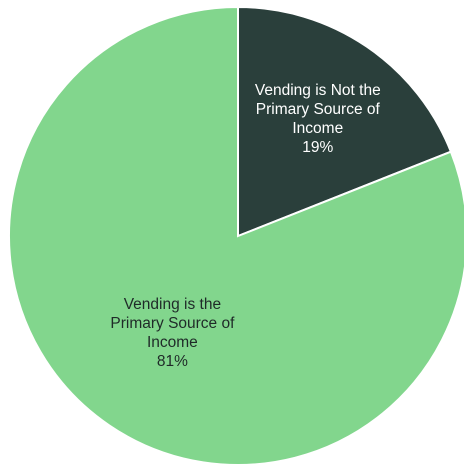 The image size is (464, 465). Describe the element at coordinates (317, 147) in the screenshot. I see `slice-value-label: 19%` at that location.